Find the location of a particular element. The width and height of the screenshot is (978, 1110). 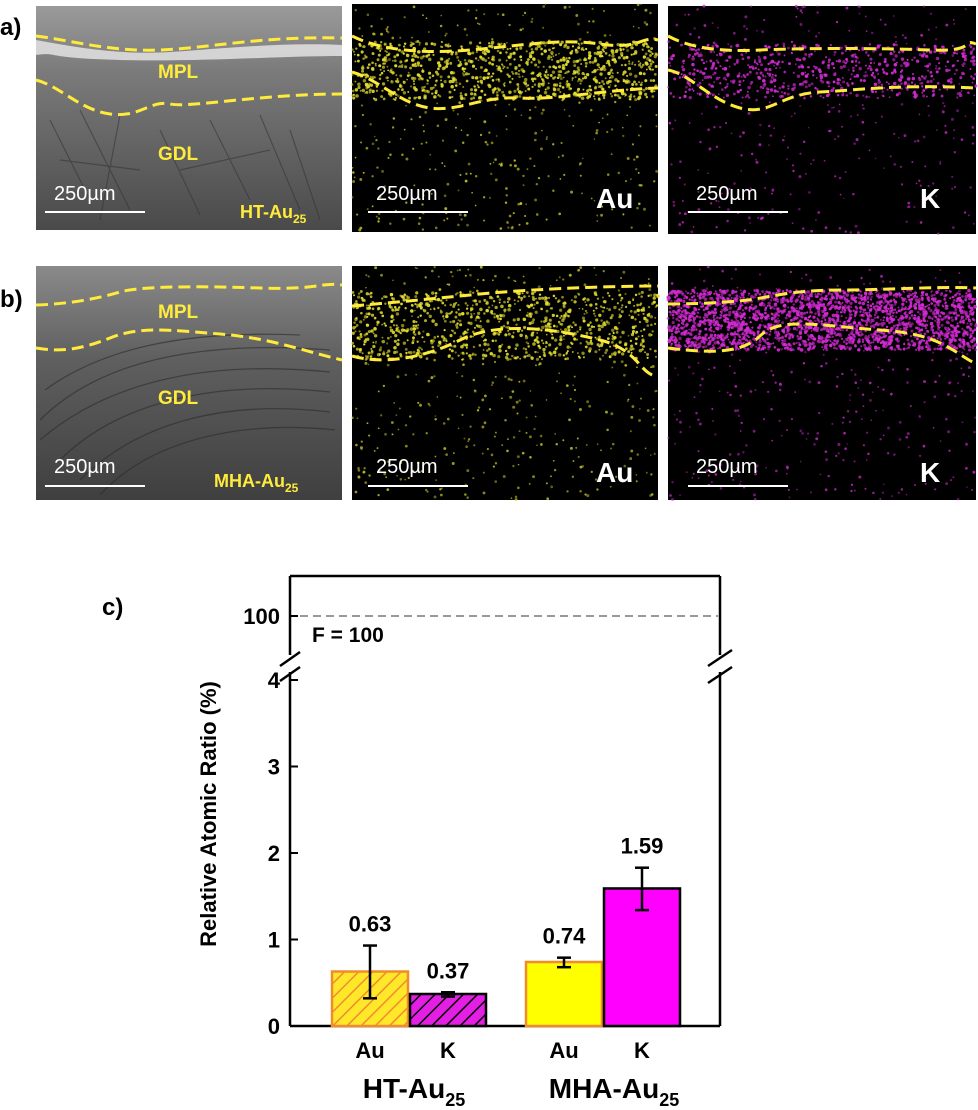

k-map-top-outline-a is located at coordinates (822, 43).